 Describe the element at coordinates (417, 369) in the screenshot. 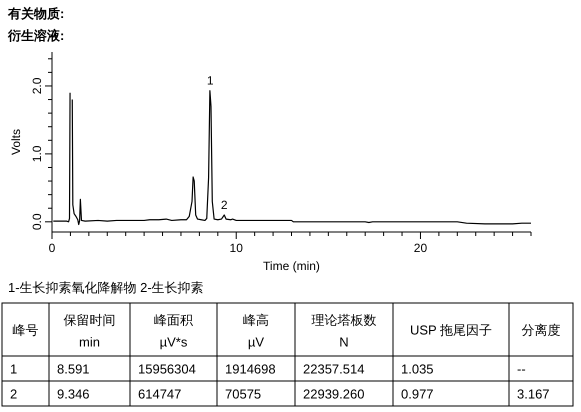

I see `text: 1.035` at that location.